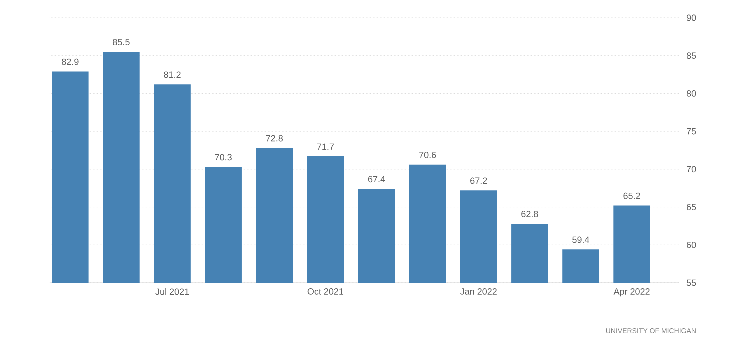 The width and height of the screenshot is (730, 345). Describe the element at coordinates (691, 245) in the screenshot. I see `y-tick-label: 60` at that location.